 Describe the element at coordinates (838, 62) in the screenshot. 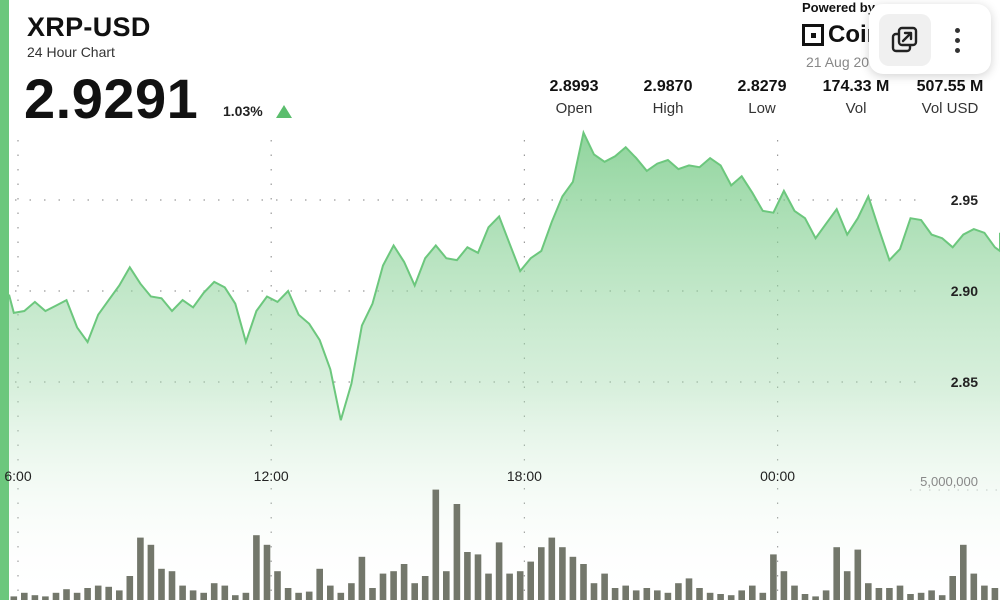

I see `chart-date: 21 Aug 20` at that location.